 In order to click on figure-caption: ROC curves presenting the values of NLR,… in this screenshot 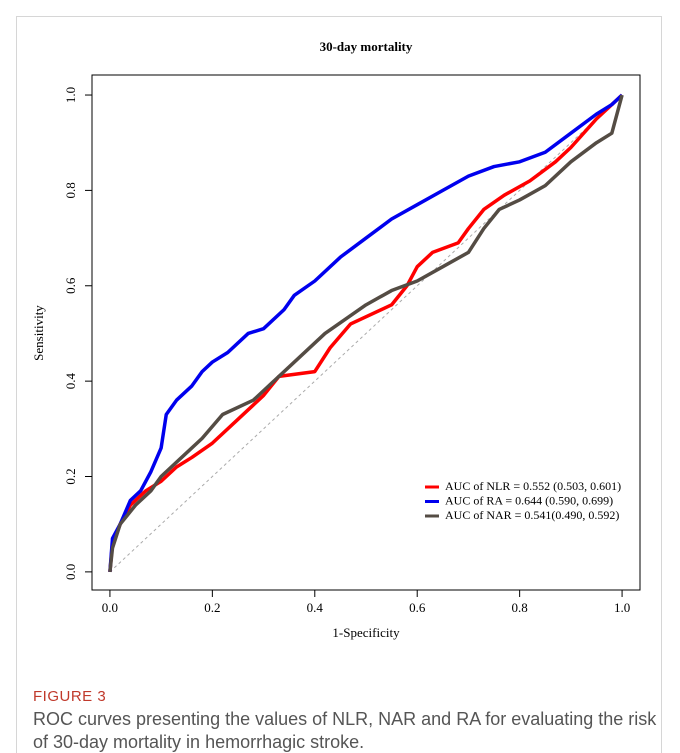, I will do `click(345, 730)`.